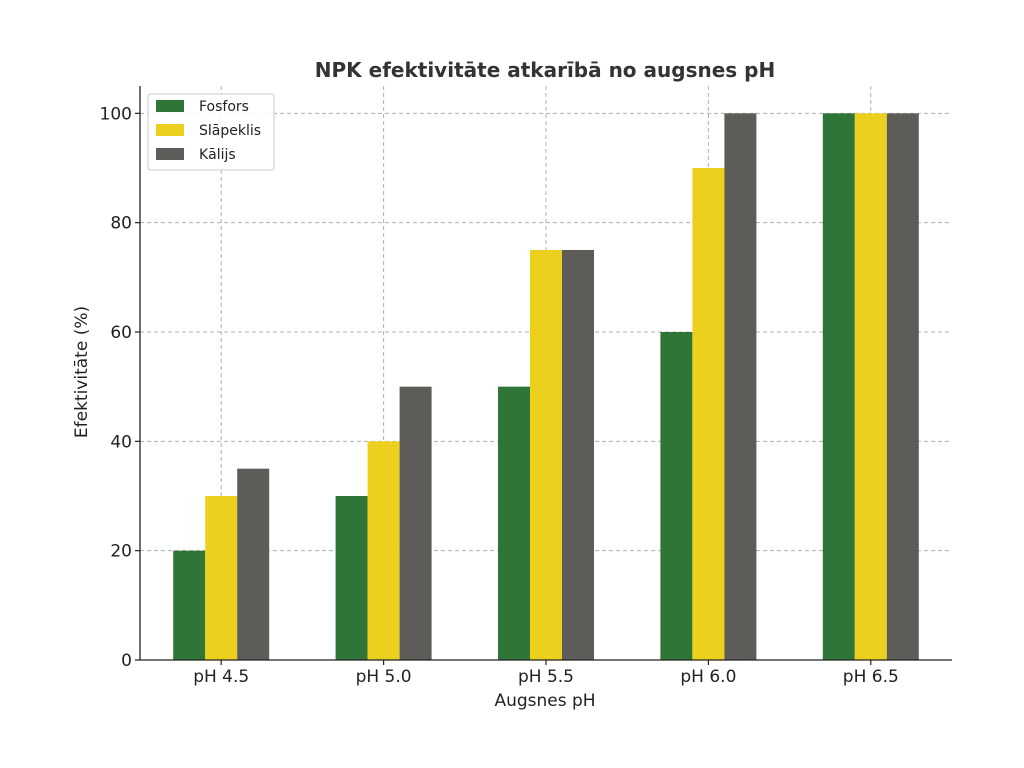  Describe the element at coordinates (121, 552) in the screenshot. I see `y-tick-label: 20` at that location.